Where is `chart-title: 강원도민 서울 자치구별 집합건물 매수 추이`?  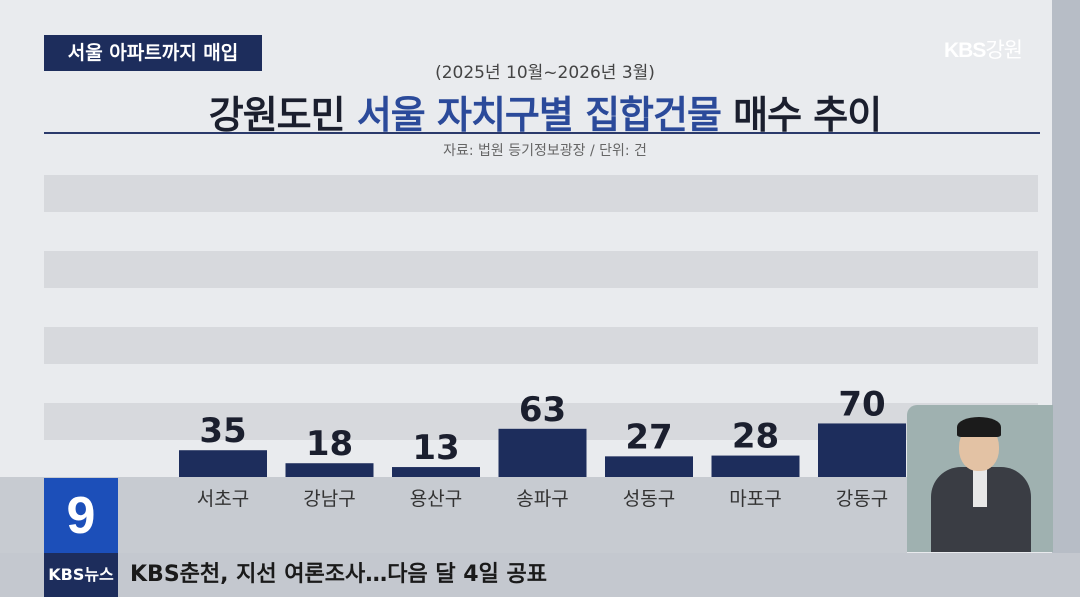 chart-title: 강원도민 서울 자치구별 집합건물 매수 추이 is located at coordinates (540, 111).